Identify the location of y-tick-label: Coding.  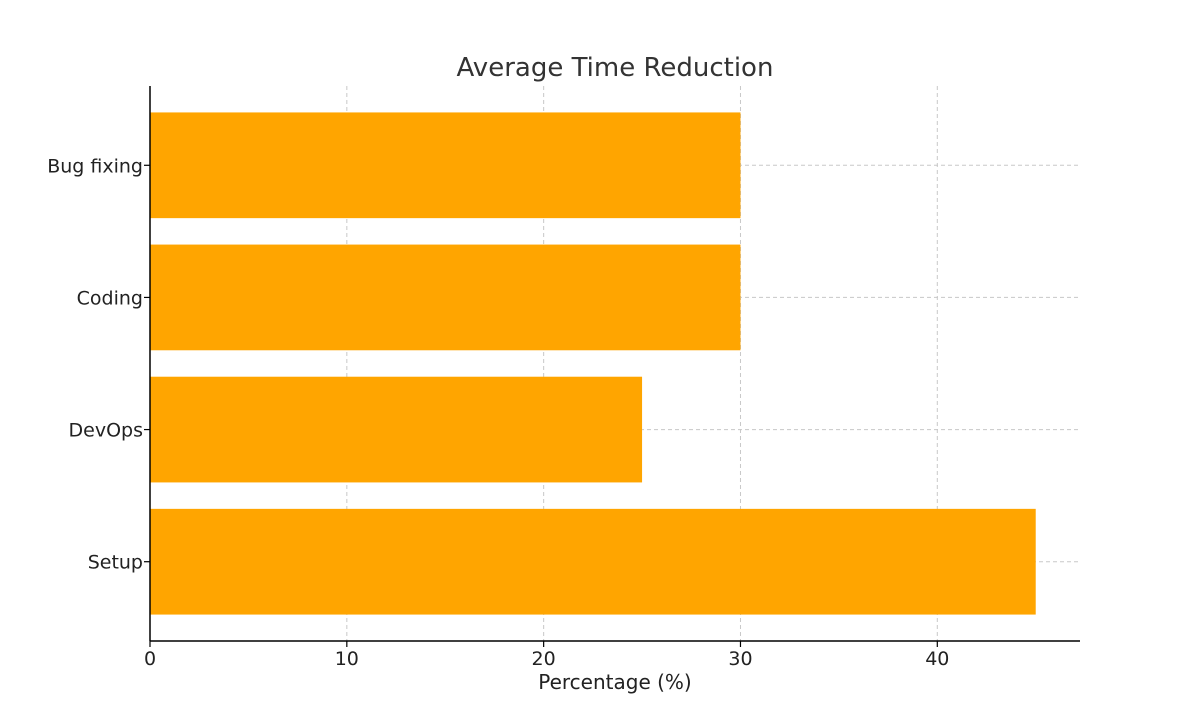
(110, 298).